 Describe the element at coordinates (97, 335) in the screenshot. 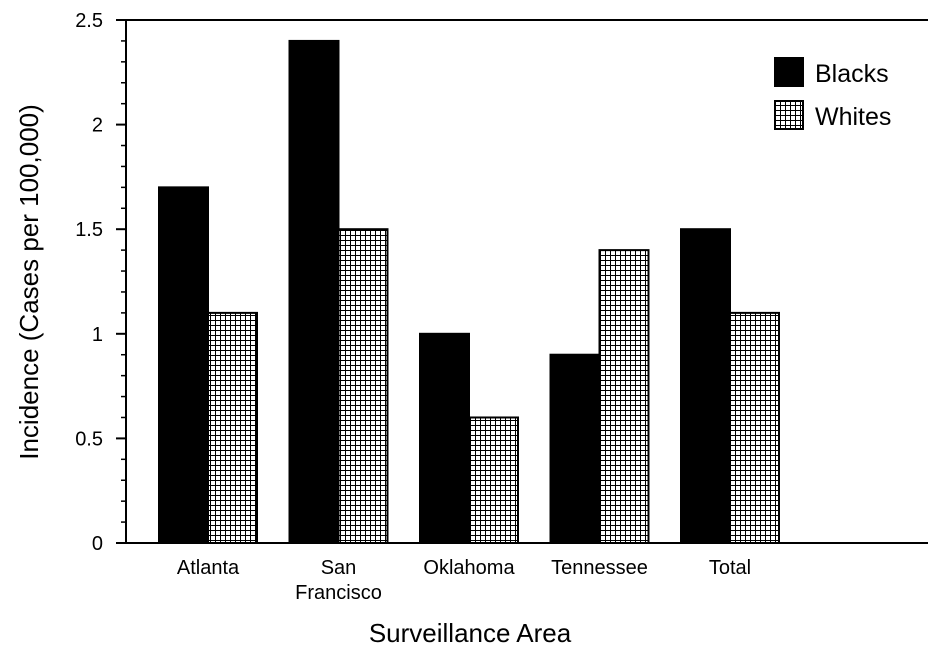

I see `y-tick-label: 1` at that location.